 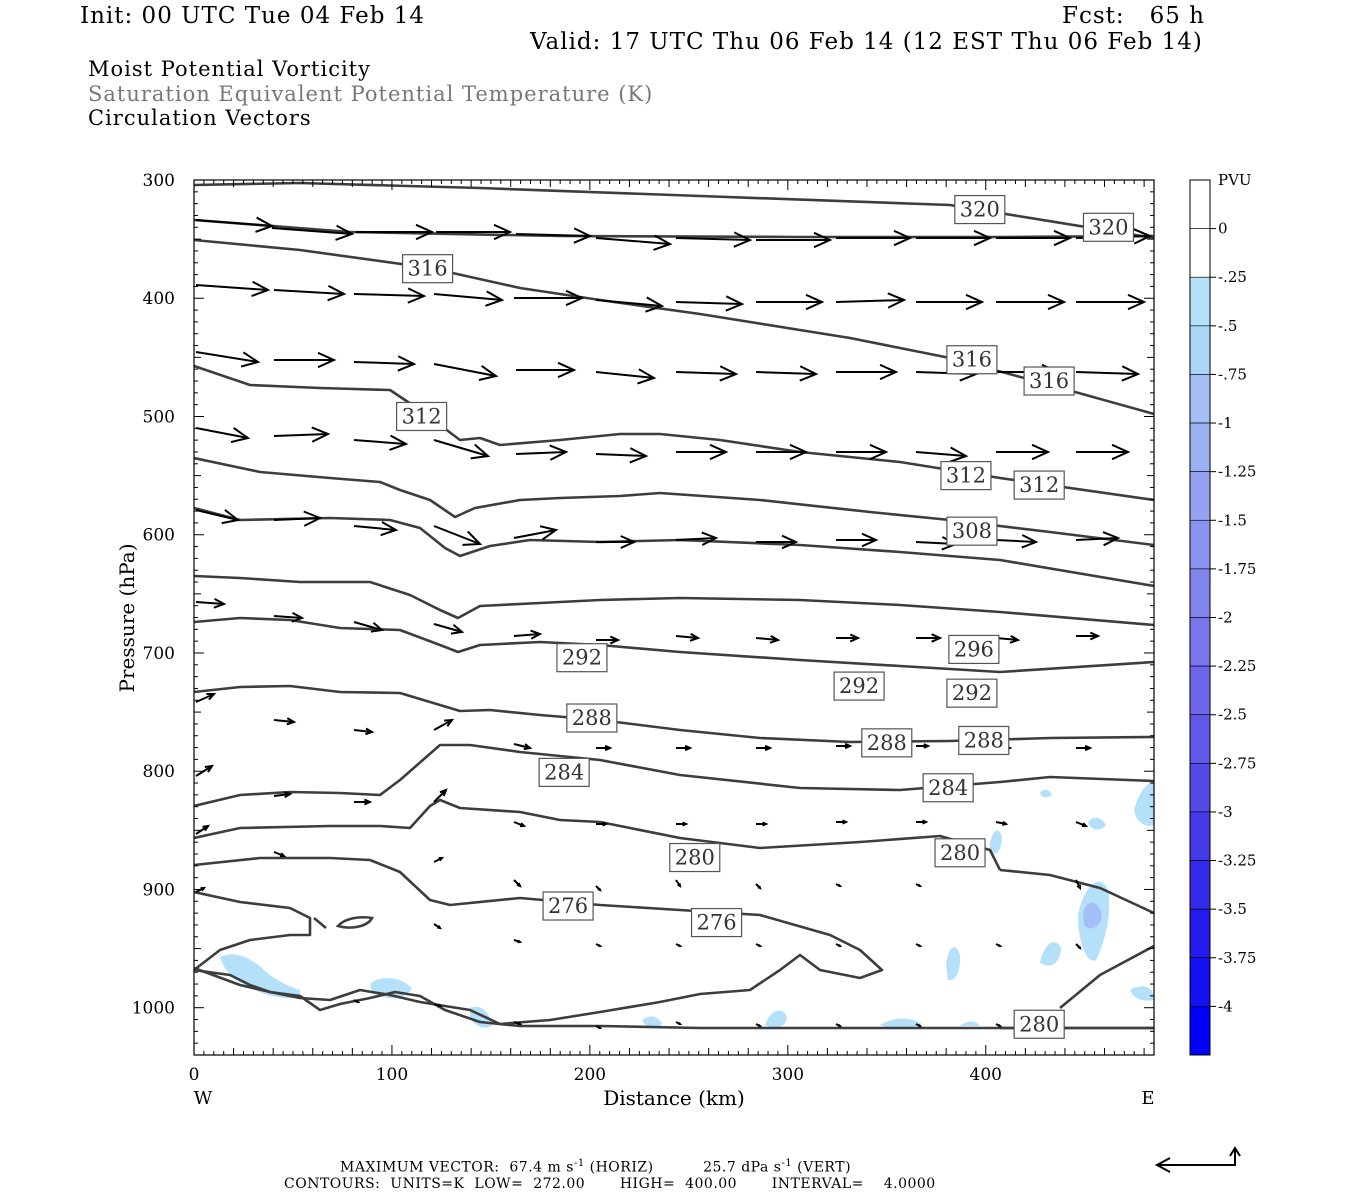 I want to click on colorbar-label: -2, so click(x=1225, y=618).